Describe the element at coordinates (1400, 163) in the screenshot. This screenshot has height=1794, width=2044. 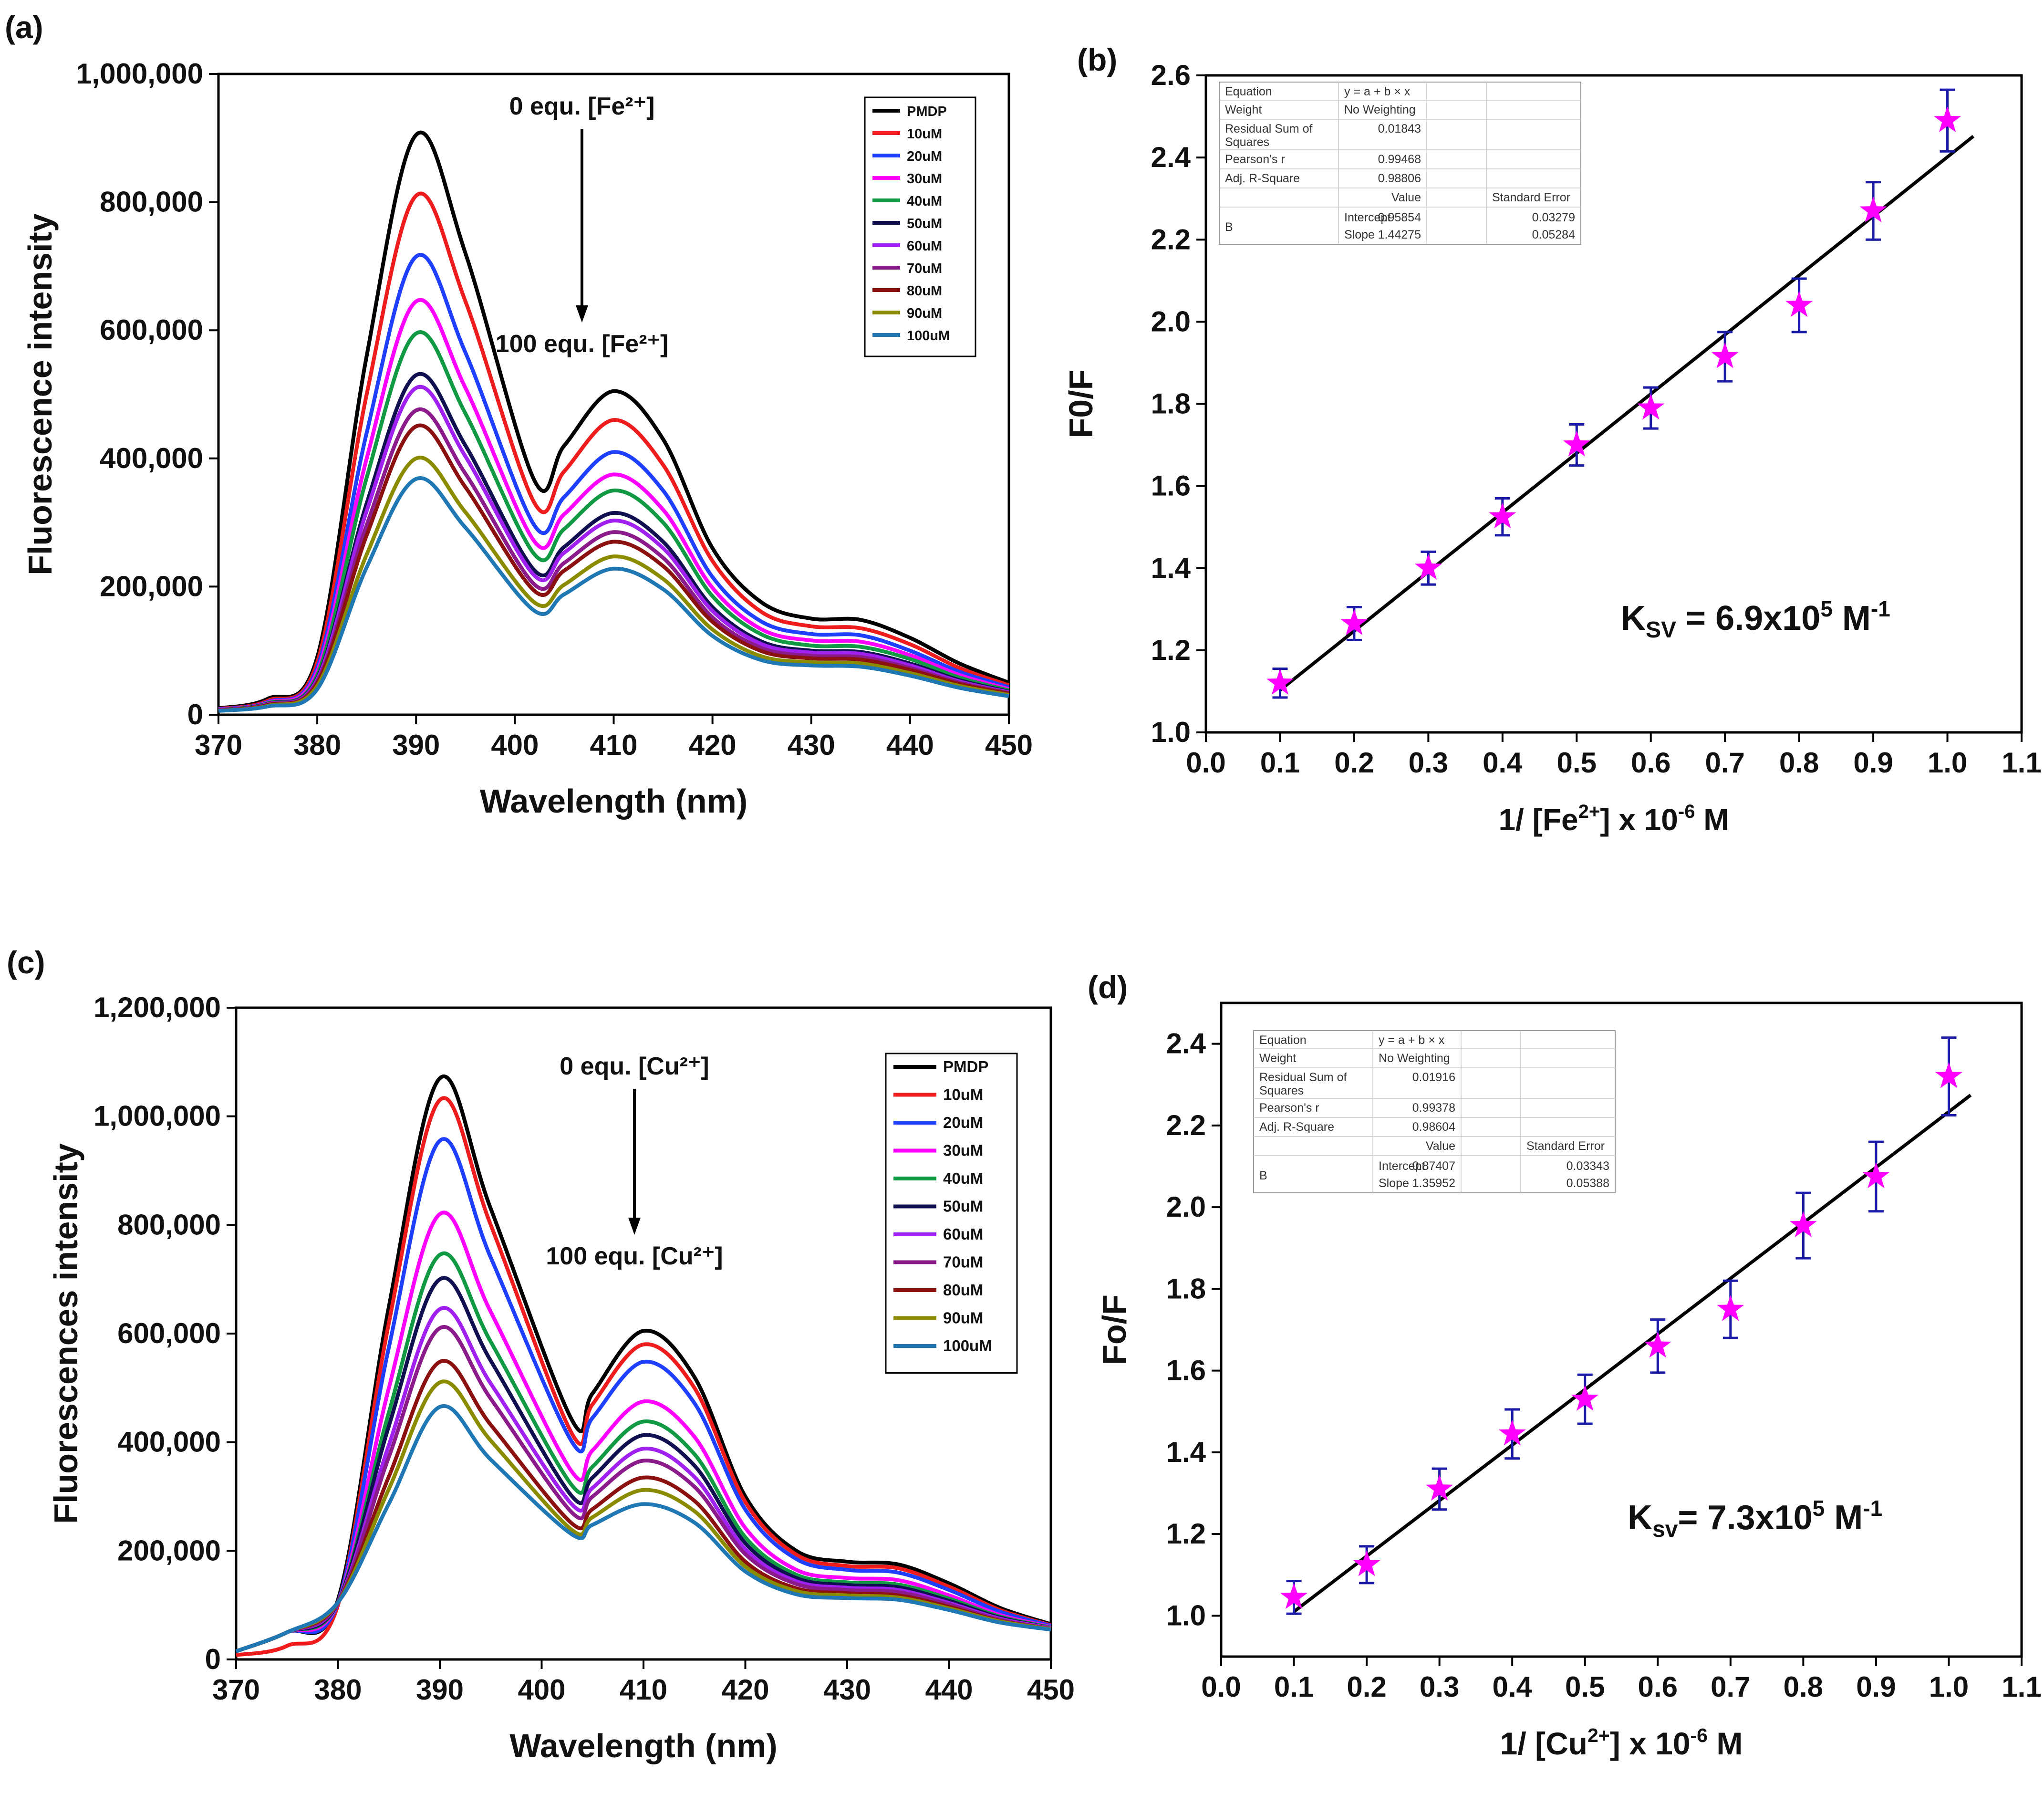
I see `fit-table-box` at that location.